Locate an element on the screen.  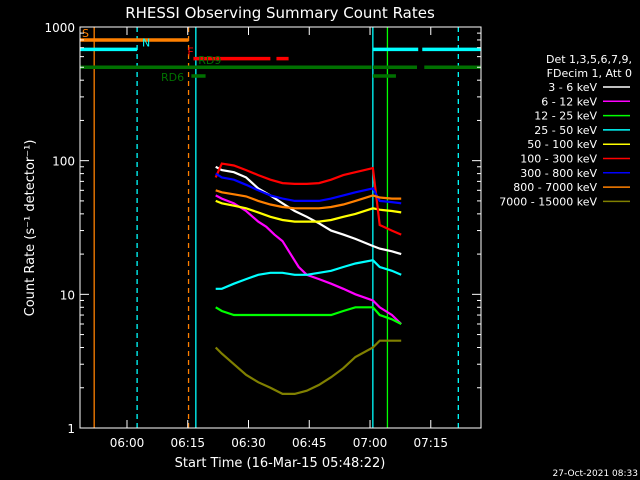
legend-label-7000-15000-kev: 7000 - 15000 keV is located at coordinates (548, 201).